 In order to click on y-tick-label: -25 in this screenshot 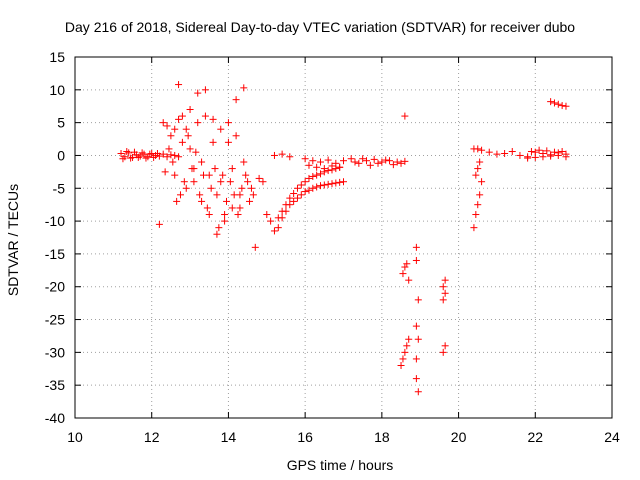, I will do `click(55, 320)`.